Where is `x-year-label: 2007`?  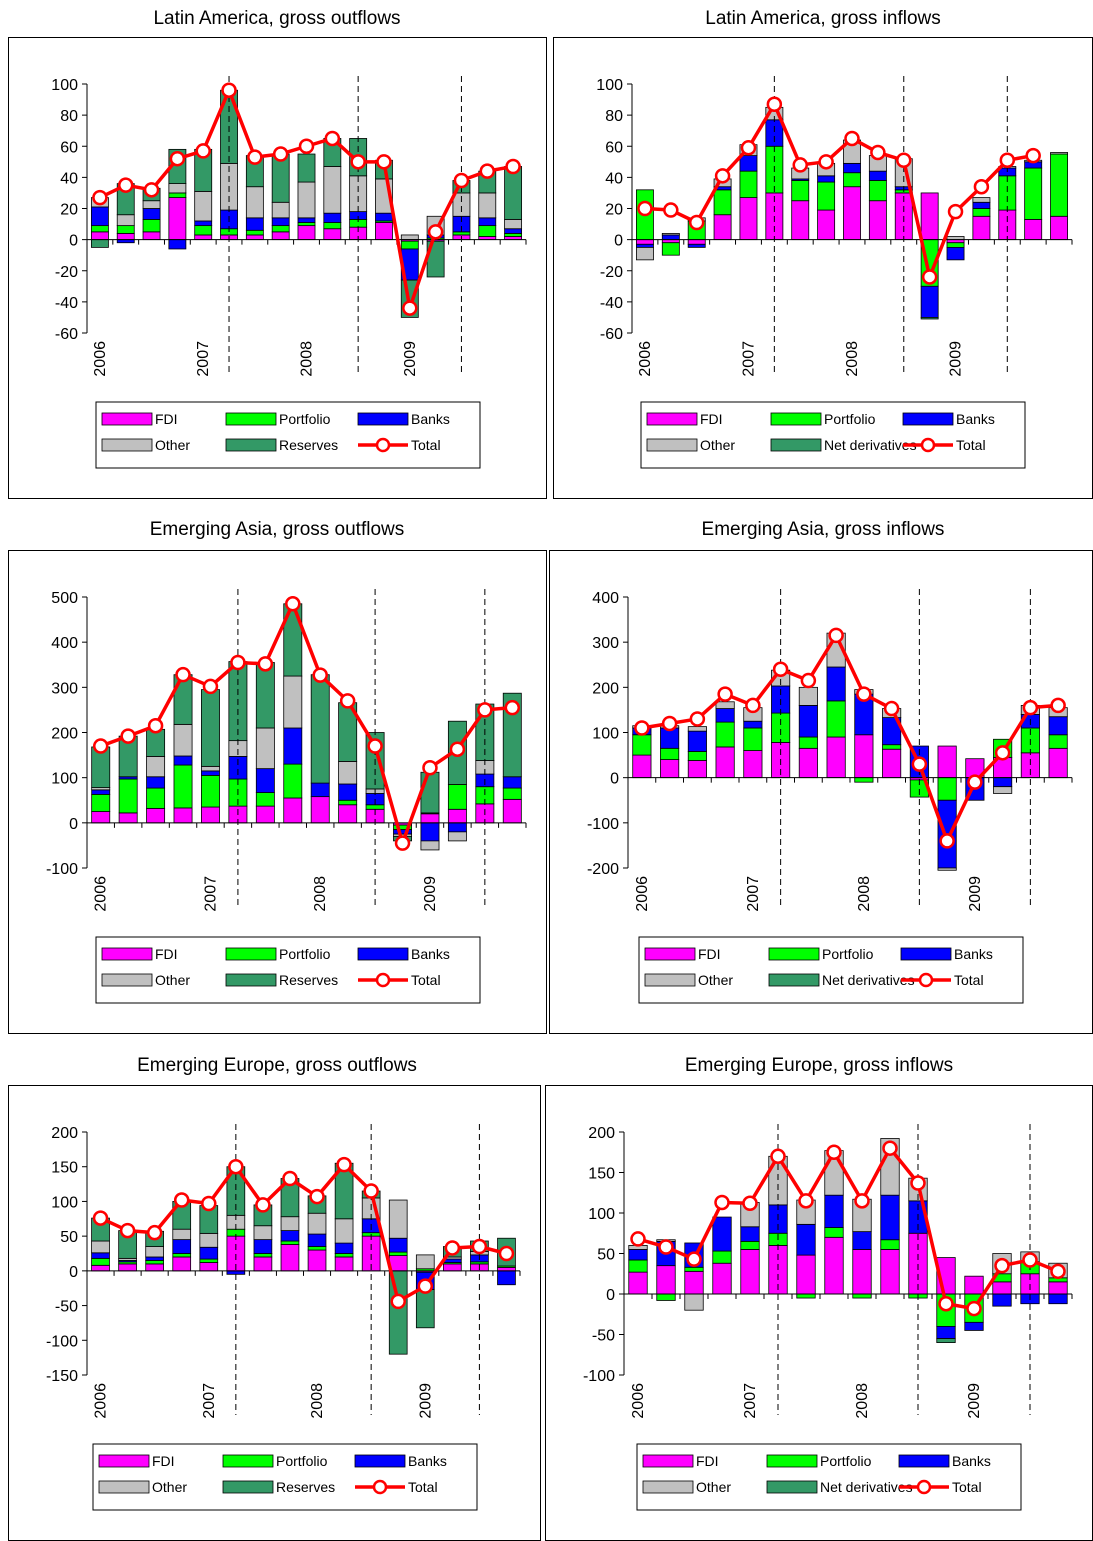
x-year-label: 2007 is located at coordinates (209, 1401).